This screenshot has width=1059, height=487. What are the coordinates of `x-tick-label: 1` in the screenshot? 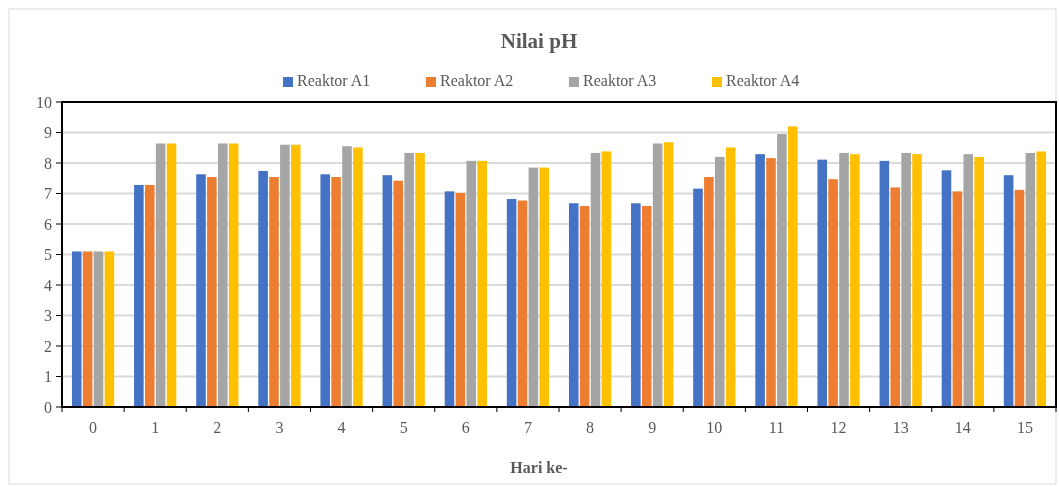 It's located at (155, 427).